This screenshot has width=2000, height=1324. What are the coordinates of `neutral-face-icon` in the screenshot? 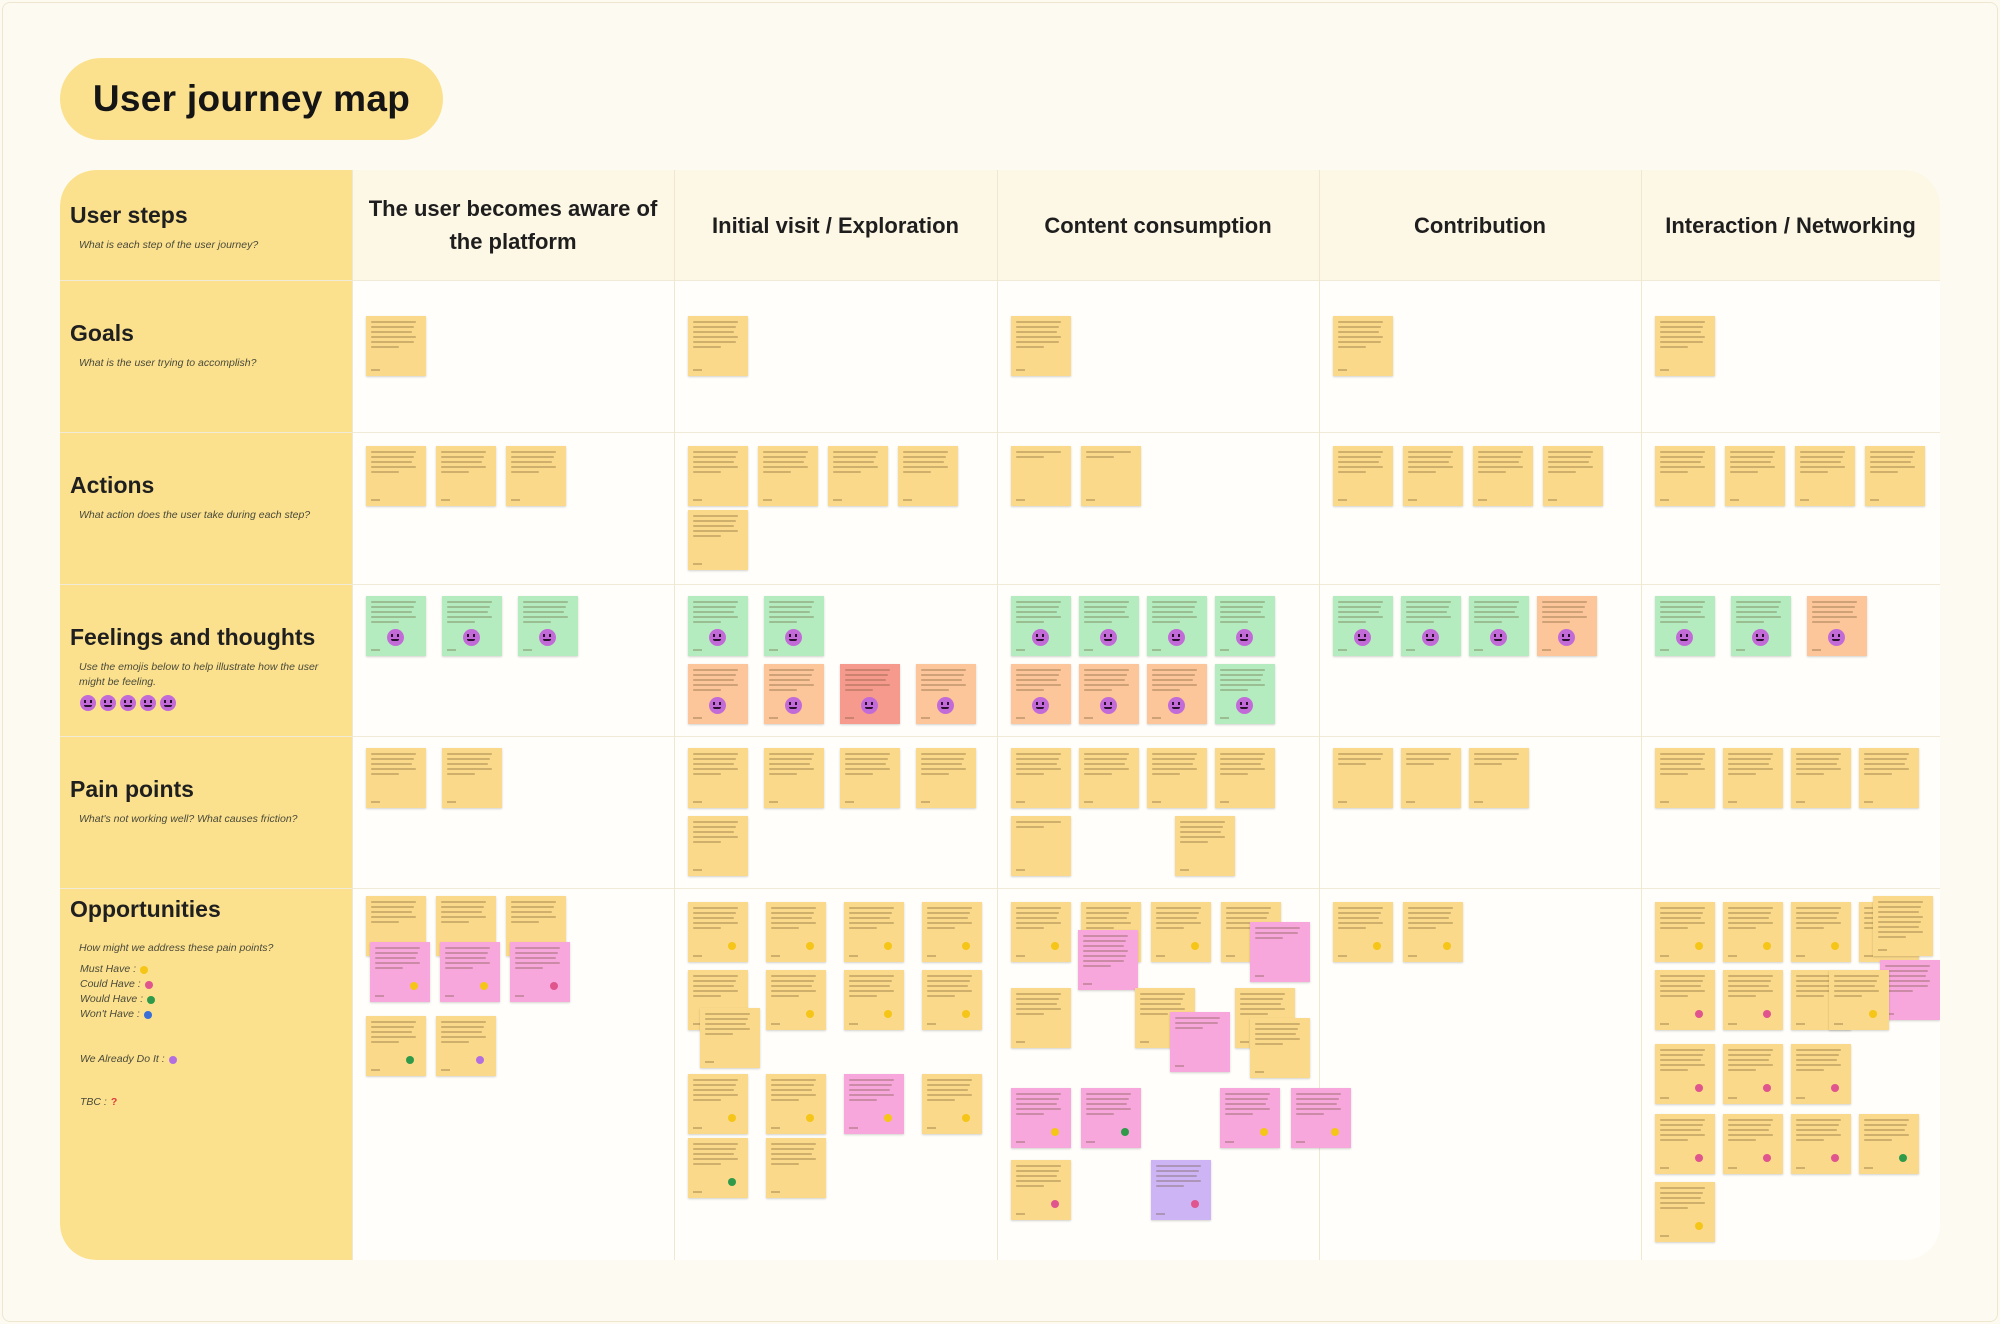 It's located at (128, 703).